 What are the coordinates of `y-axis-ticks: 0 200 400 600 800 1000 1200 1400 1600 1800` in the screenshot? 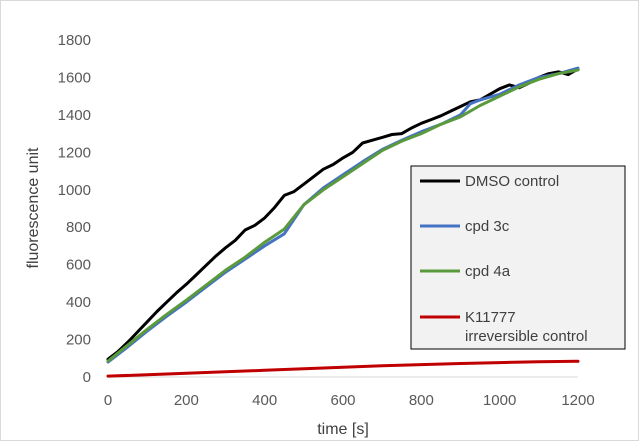 It's located at (74, 209).